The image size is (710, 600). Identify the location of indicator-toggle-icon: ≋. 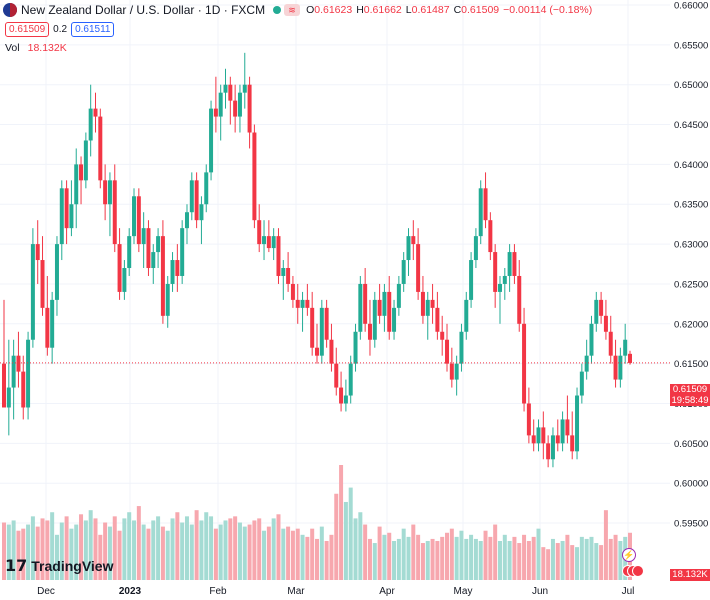
(292, 10).